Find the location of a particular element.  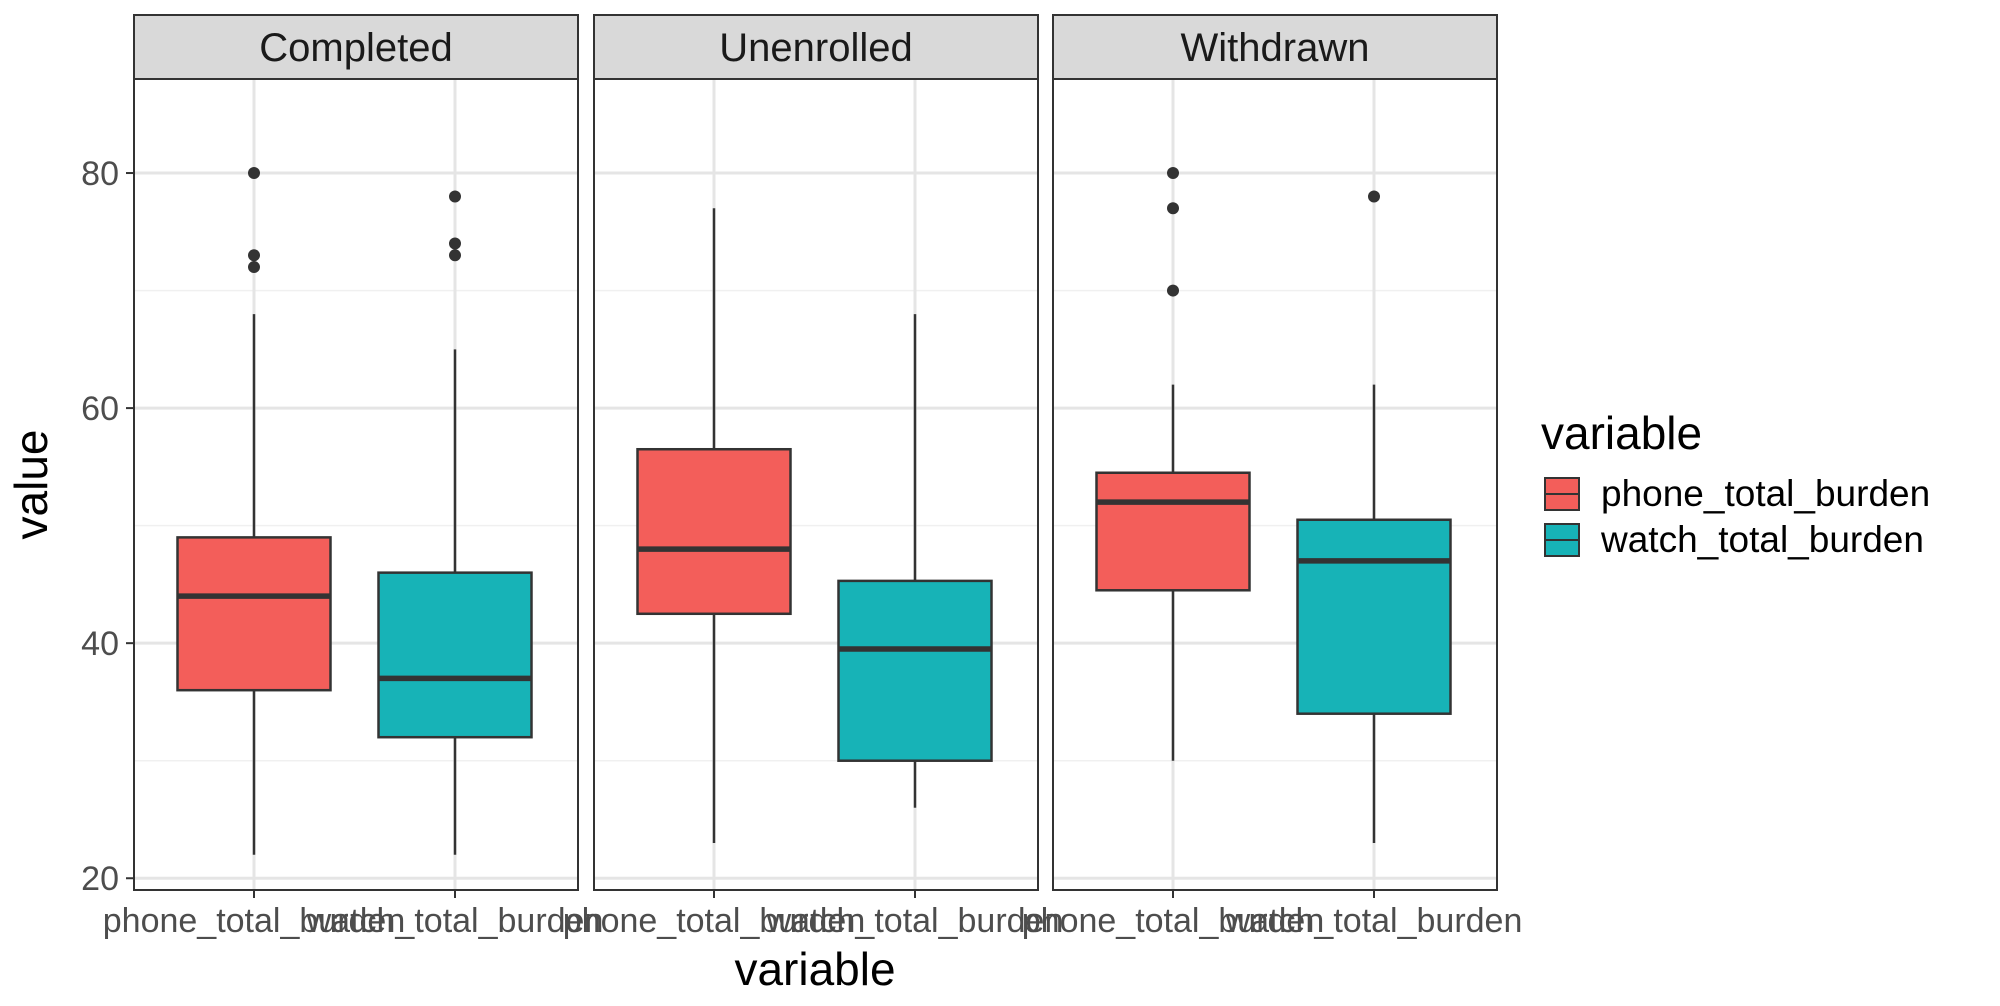

legend-key-watch_total_burden: watch_total_burden is located at coordinates (1734, 539).